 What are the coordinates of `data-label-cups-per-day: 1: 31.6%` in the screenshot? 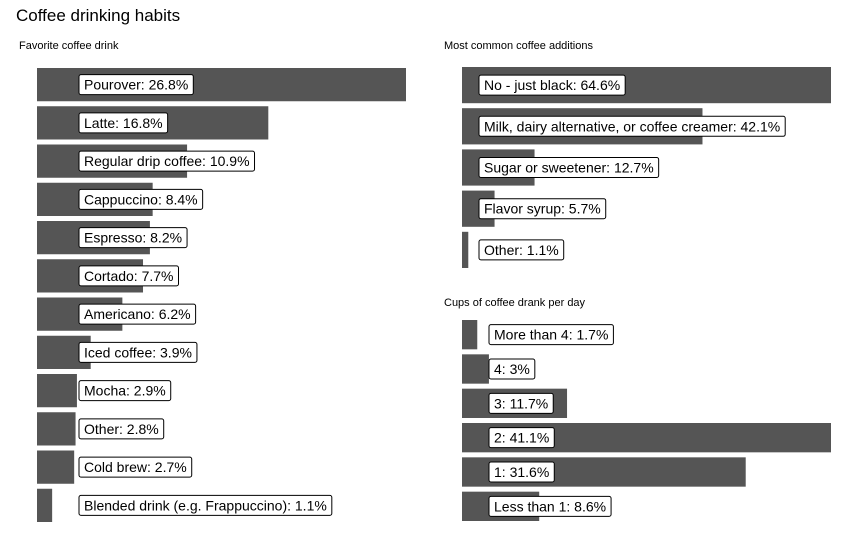 It's located at (521, 472).